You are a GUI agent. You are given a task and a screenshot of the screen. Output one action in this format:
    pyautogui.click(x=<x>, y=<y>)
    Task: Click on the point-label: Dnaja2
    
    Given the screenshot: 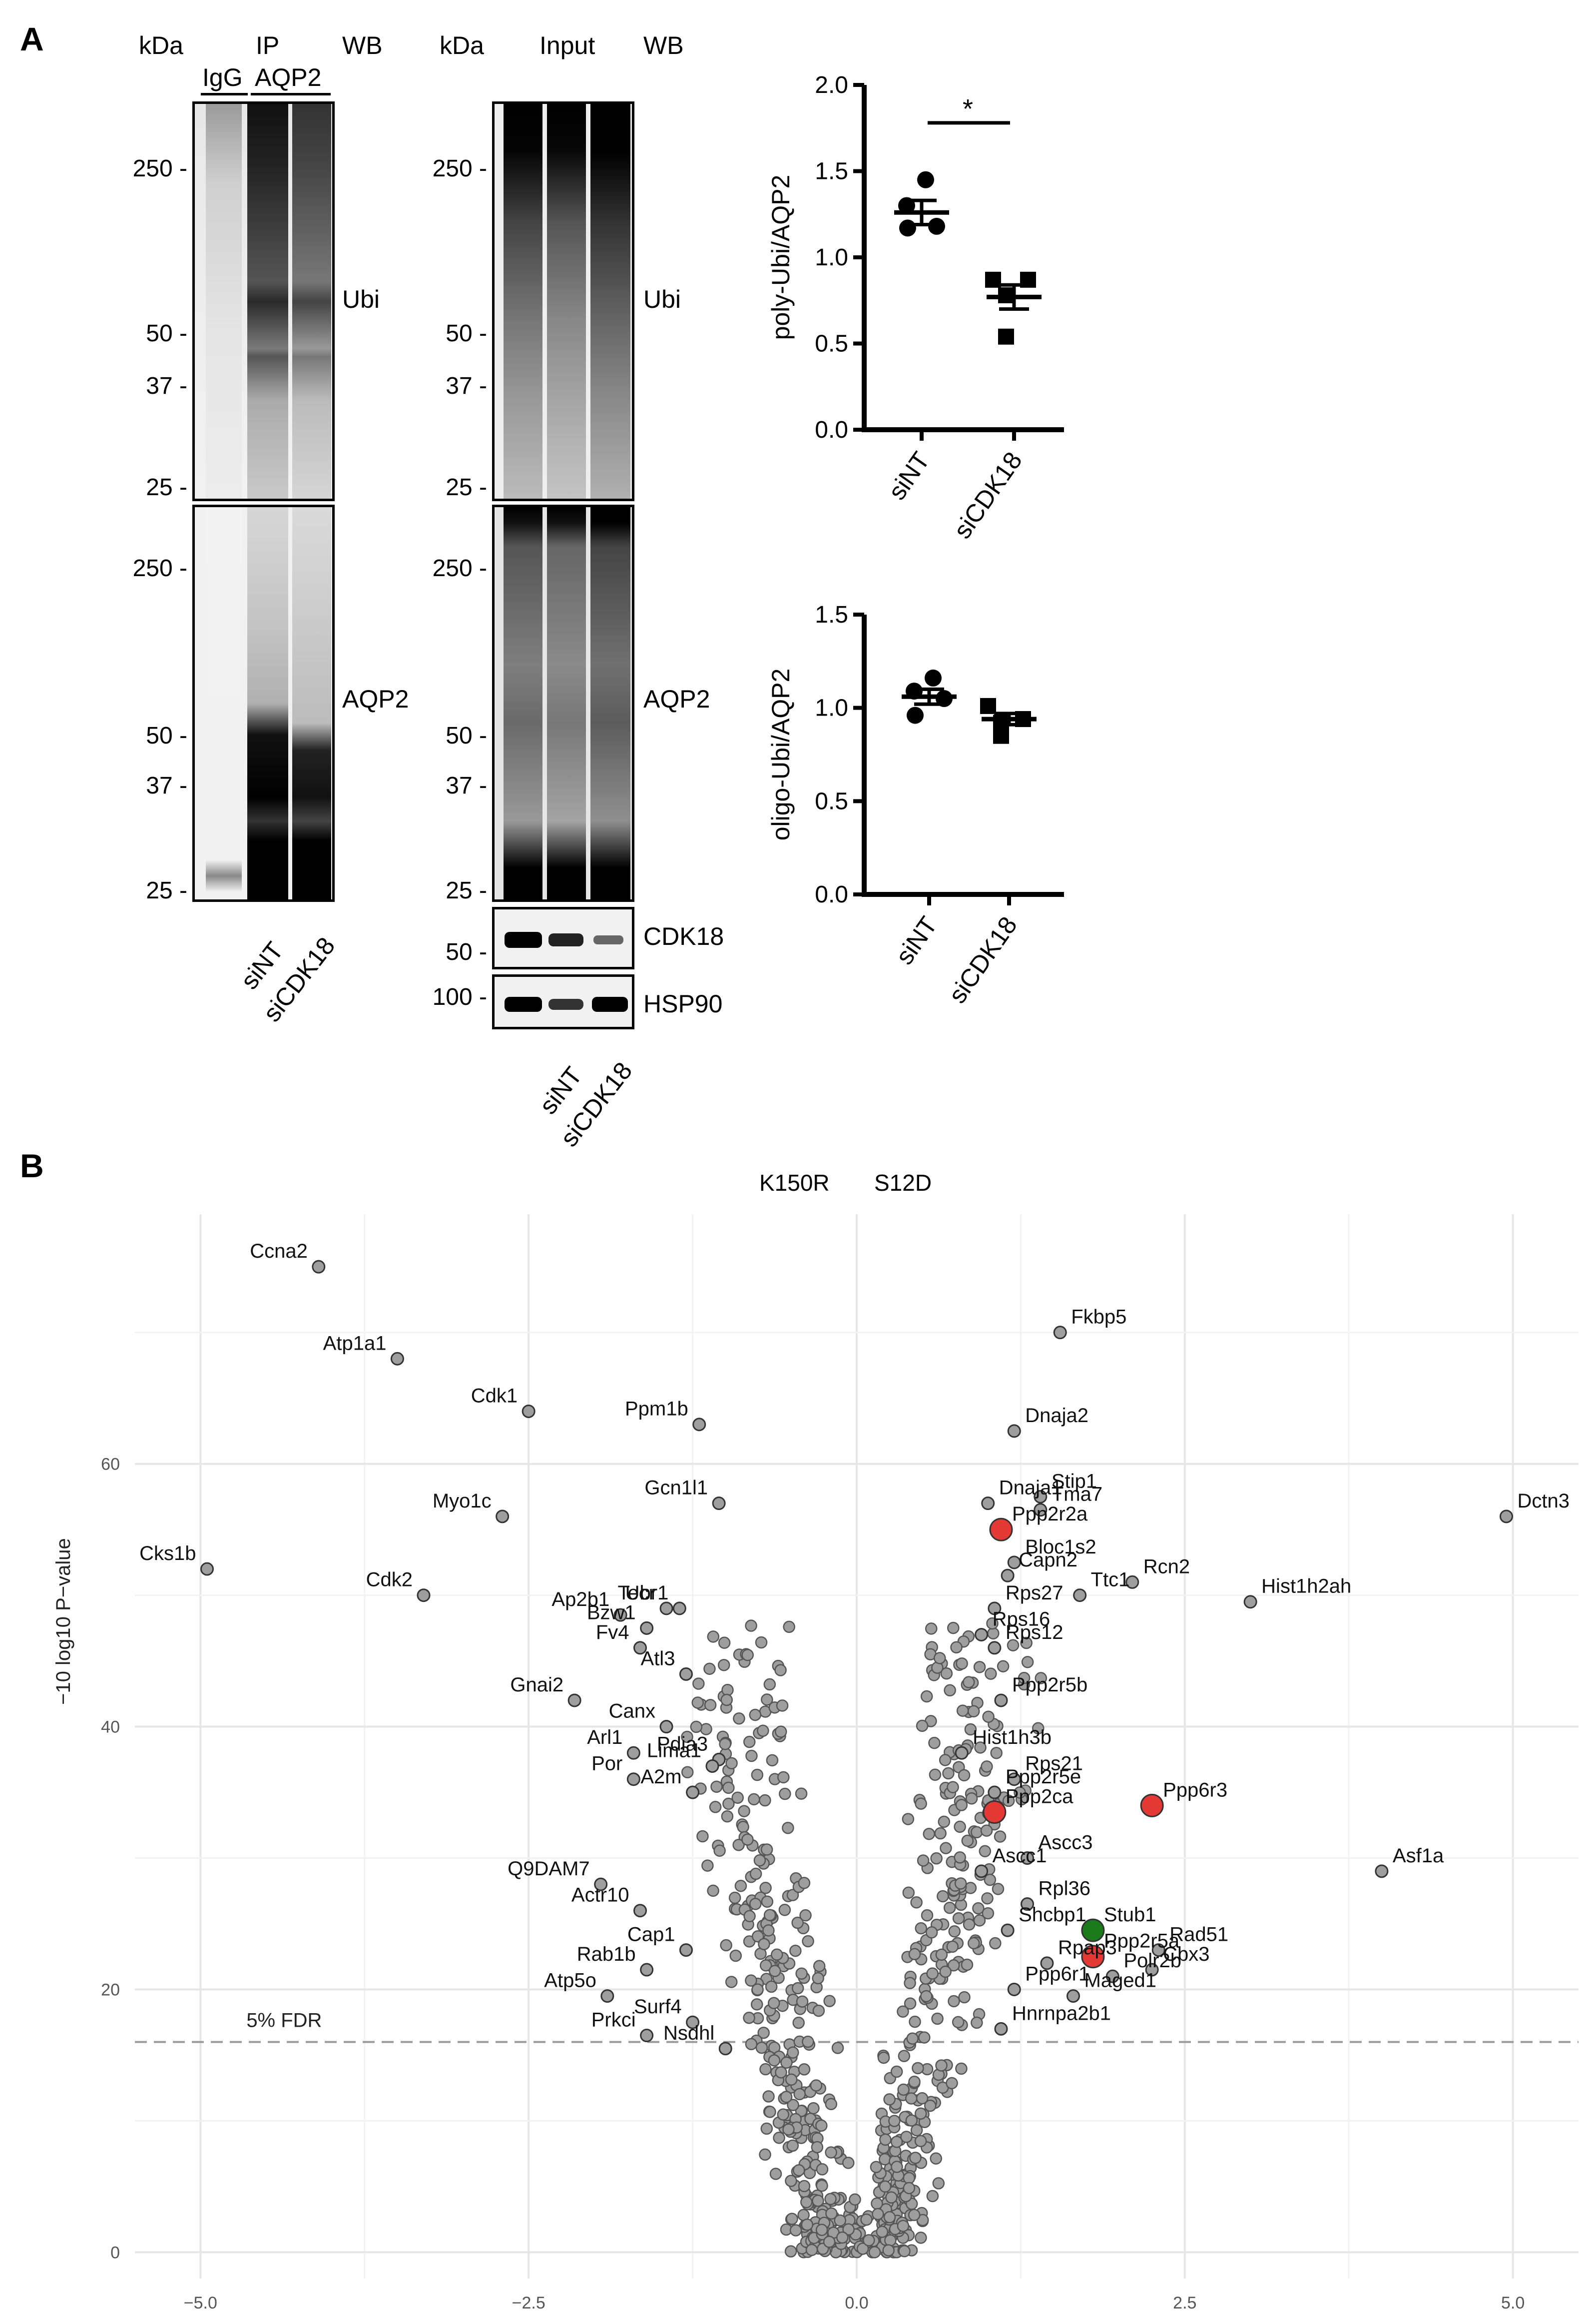 What is the action you would take?
    pyautogui.click(x=1056, y=1416)
    